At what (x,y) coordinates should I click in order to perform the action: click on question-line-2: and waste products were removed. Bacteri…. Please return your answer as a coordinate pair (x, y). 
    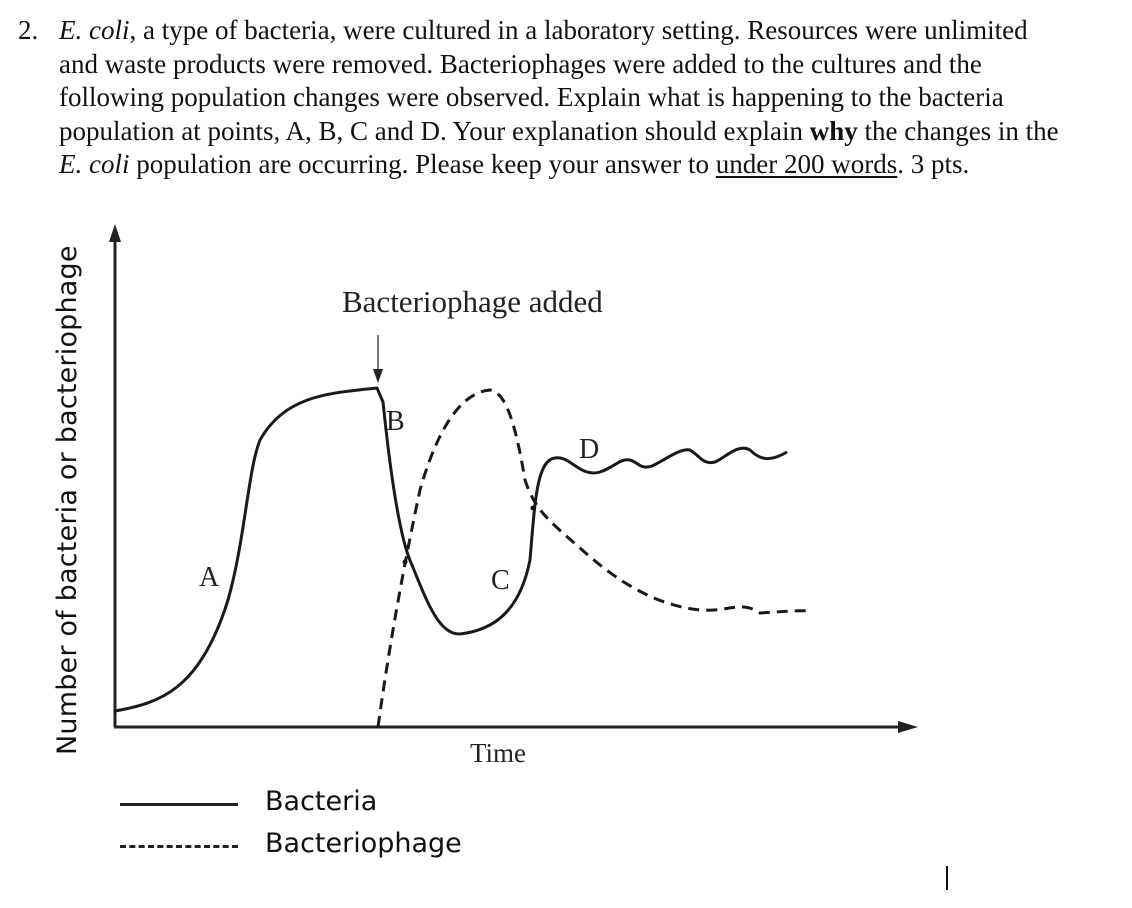
    Looking at the image, I should click on (520, 63).